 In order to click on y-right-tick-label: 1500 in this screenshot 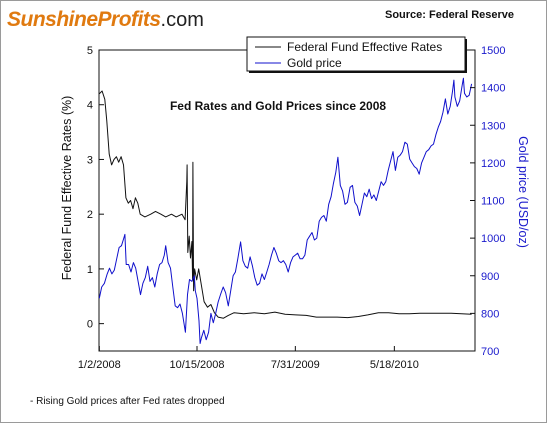, I will do `click(493, 51)`.